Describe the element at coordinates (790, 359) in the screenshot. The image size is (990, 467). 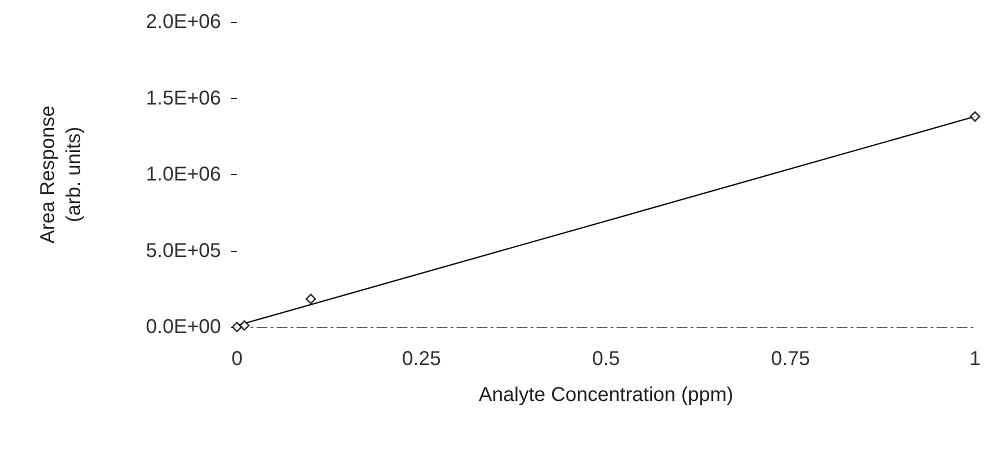
I see `x-tick-label: 0.75` at that location.